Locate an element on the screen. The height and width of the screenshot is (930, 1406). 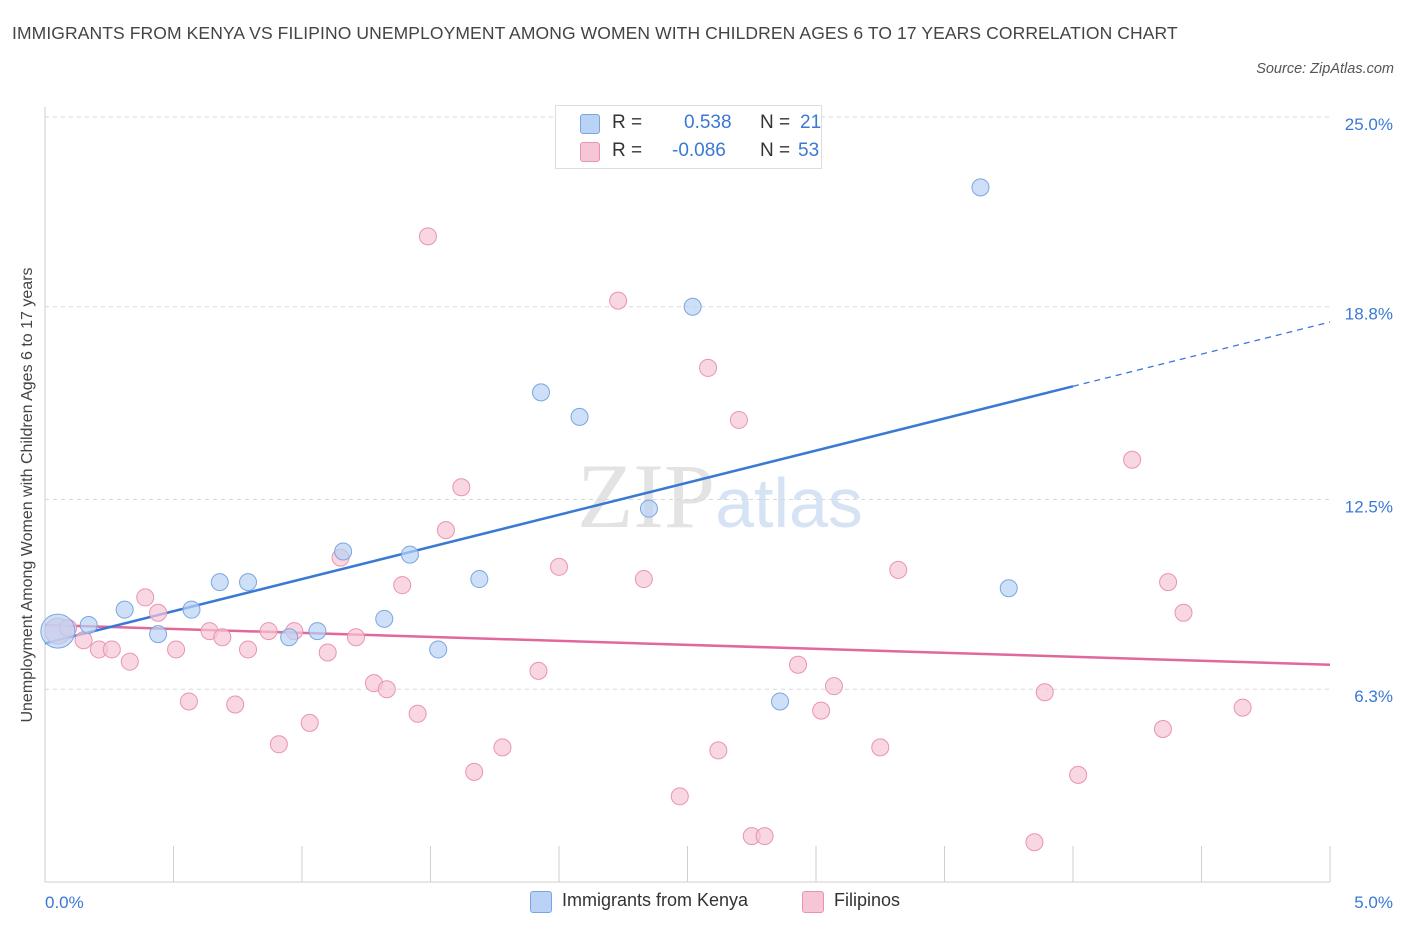
watermark: ZIPatlas is located at coordinates (720, 496).